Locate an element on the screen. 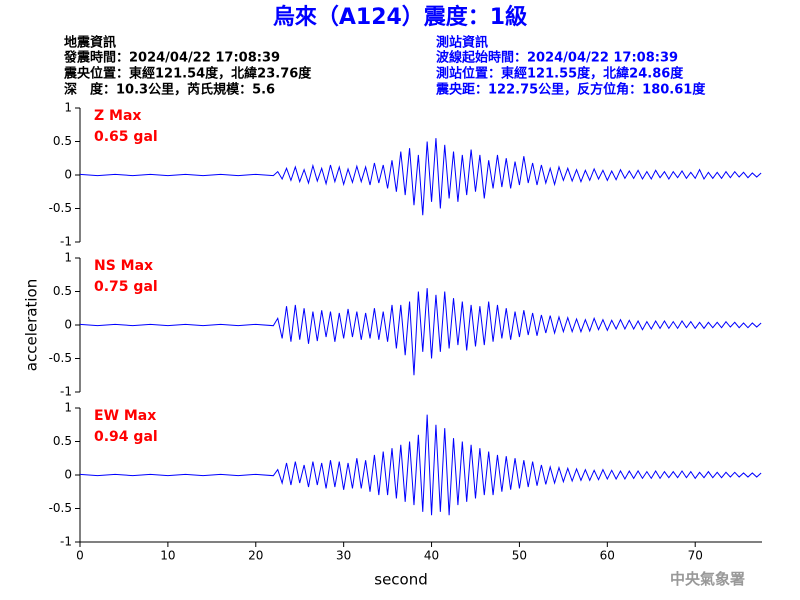 The image size is (800, 600). x-tick-label: 20 is located at coordinates (255, 556).